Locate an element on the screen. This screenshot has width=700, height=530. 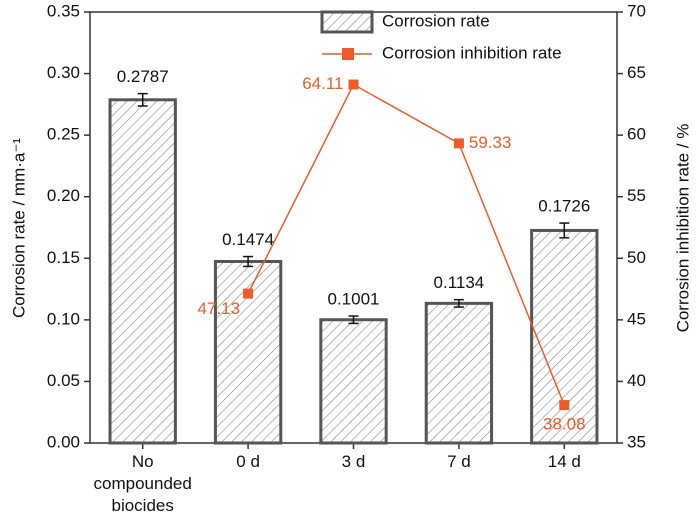
data-label: 0.1726 is located at coordinates (564, 206).